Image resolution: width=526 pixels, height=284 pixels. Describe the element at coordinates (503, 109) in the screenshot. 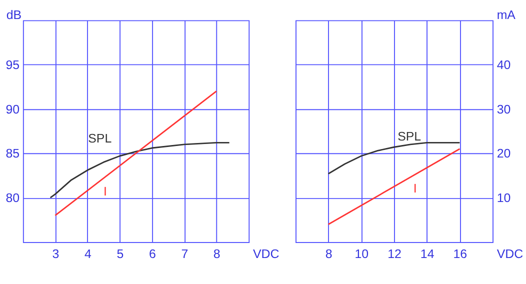

I see `y2-tick-label: 30` at that location.